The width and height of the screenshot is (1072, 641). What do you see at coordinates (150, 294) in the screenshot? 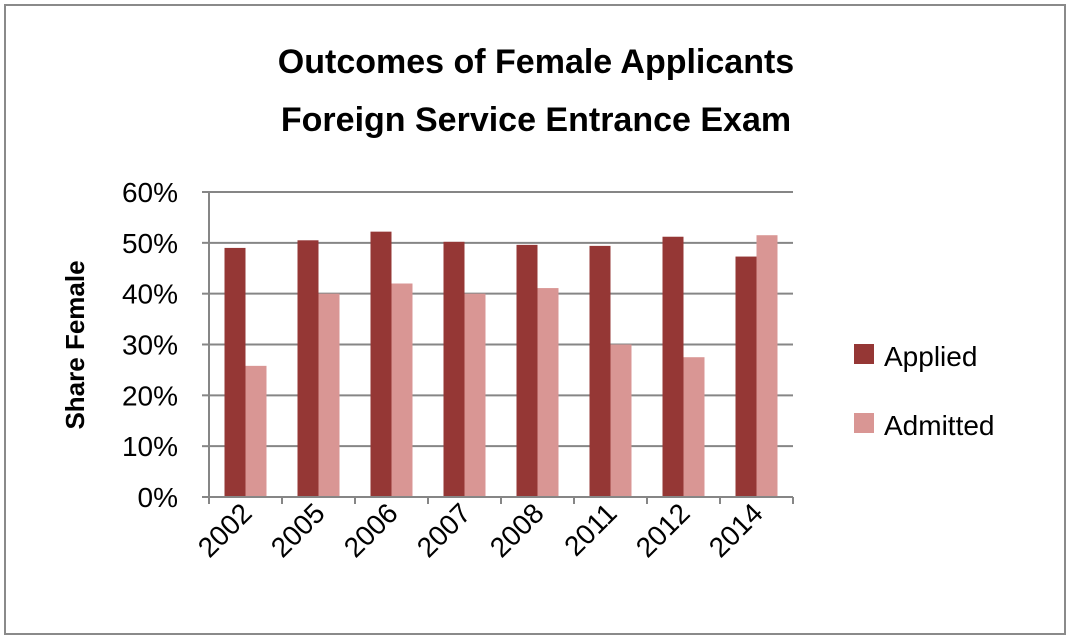
I see `y-tick-label: 40%` at bounding box center [150, 294].